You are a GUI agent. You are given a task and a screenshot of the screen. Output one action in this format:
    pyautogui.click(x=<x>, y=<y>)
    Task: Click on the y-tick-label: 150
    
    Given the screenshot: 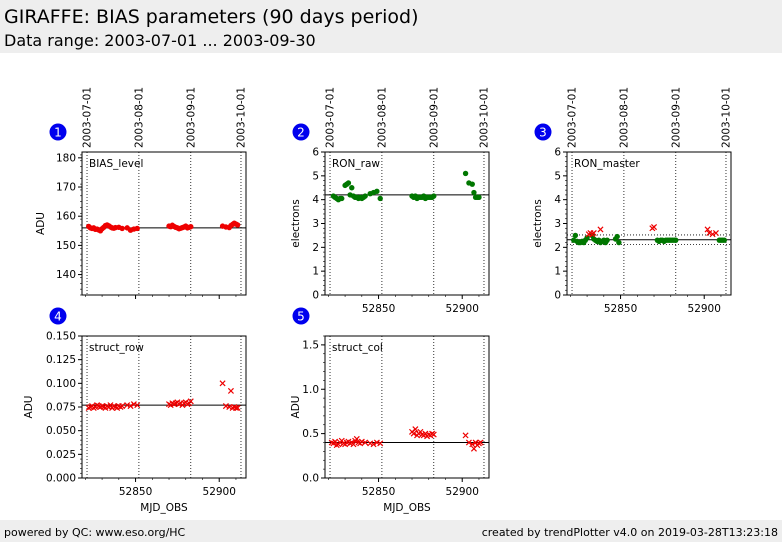 What is the action you would take?
    pyautogui.click(x=66, y=246)
    